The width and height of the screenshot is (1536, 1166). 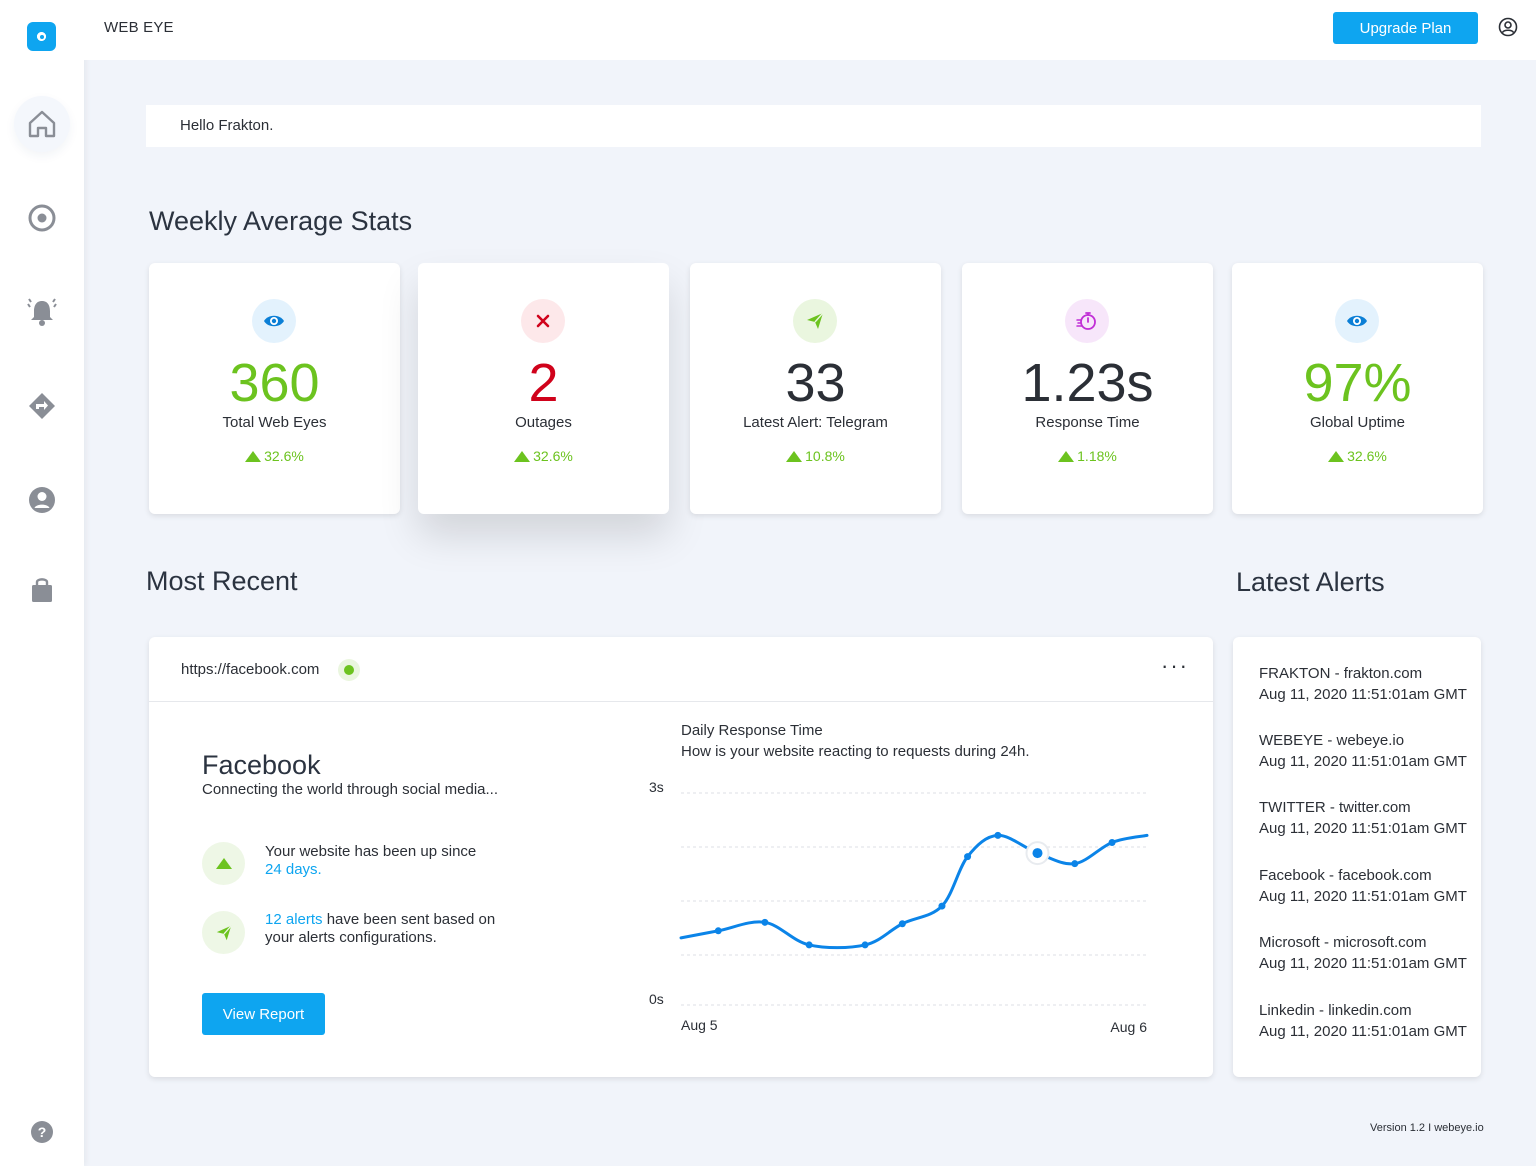 I want to click on nav-integrations, so click(x=42, y=406).